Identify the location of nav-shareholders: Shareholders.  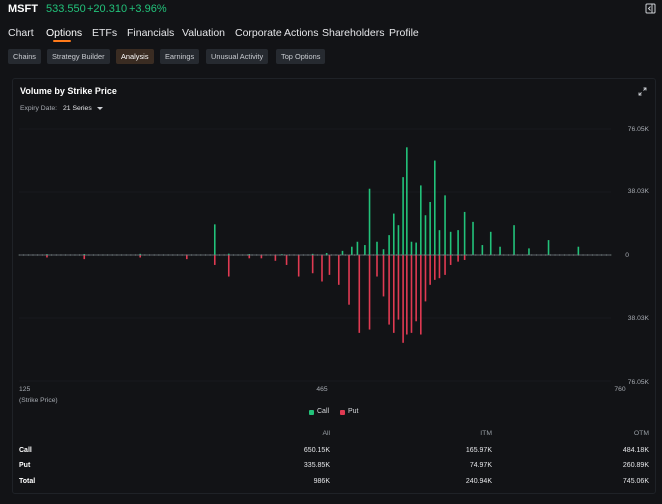
(353, 33).